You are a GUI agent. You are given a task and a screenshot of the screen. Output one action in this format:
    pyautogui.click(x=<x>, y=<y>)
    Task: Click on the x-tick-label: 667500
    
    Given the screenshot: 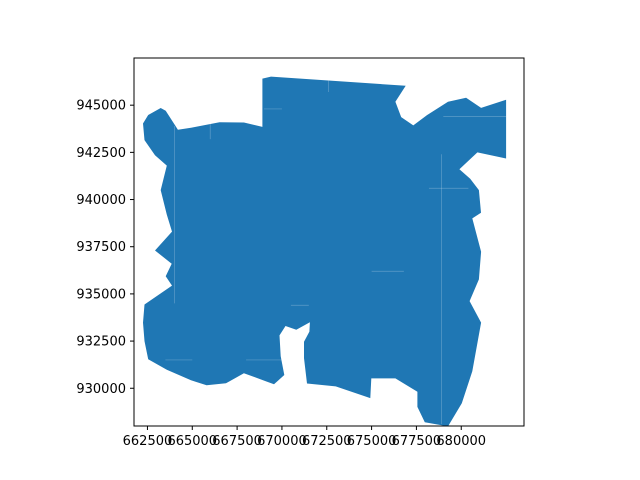 What is the action you would take?
    pyautogui.click(x=237, y=441)
    